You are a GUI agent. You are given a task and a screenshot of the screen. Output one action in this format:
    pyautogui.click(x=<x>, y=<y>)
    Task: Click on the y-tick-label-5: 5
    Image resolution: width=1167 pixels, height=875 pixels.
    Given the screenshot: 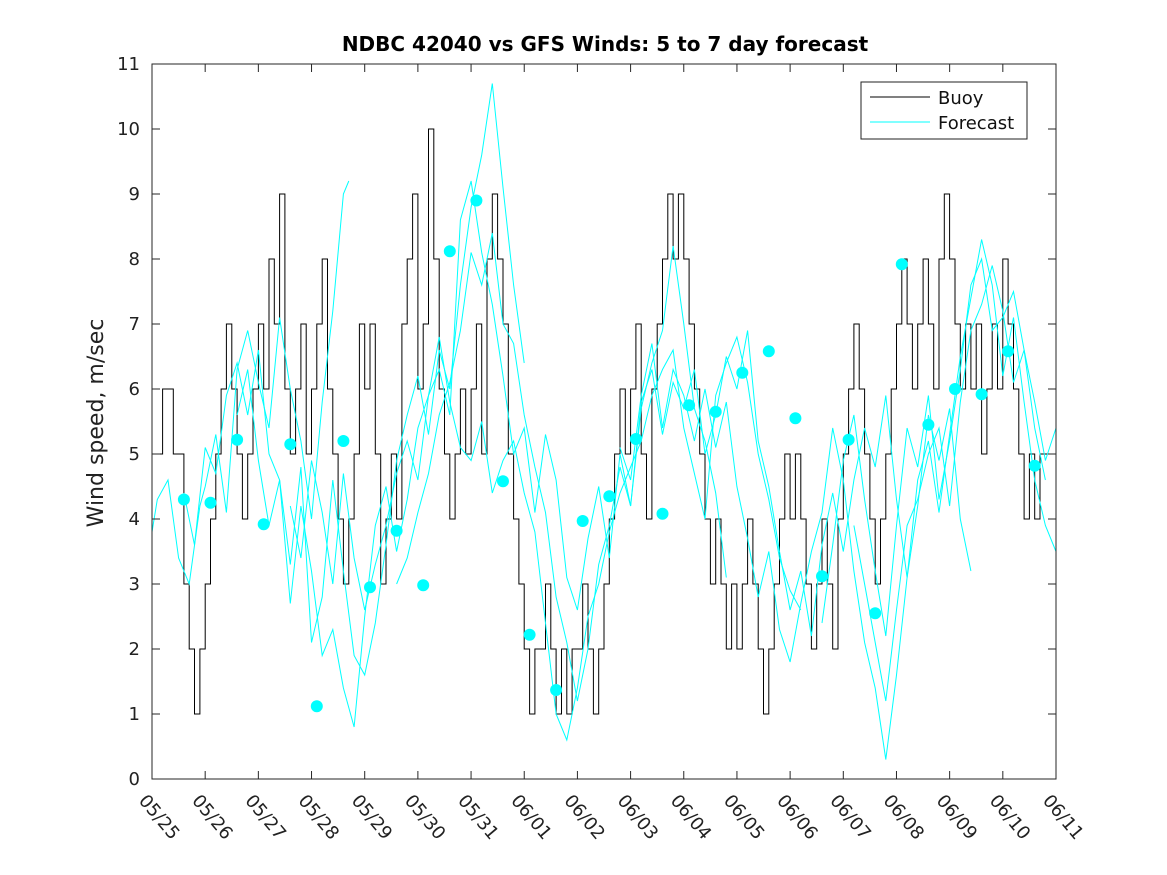 What is the action you would take?
    pyautogui.click(x=134, y=454)
    